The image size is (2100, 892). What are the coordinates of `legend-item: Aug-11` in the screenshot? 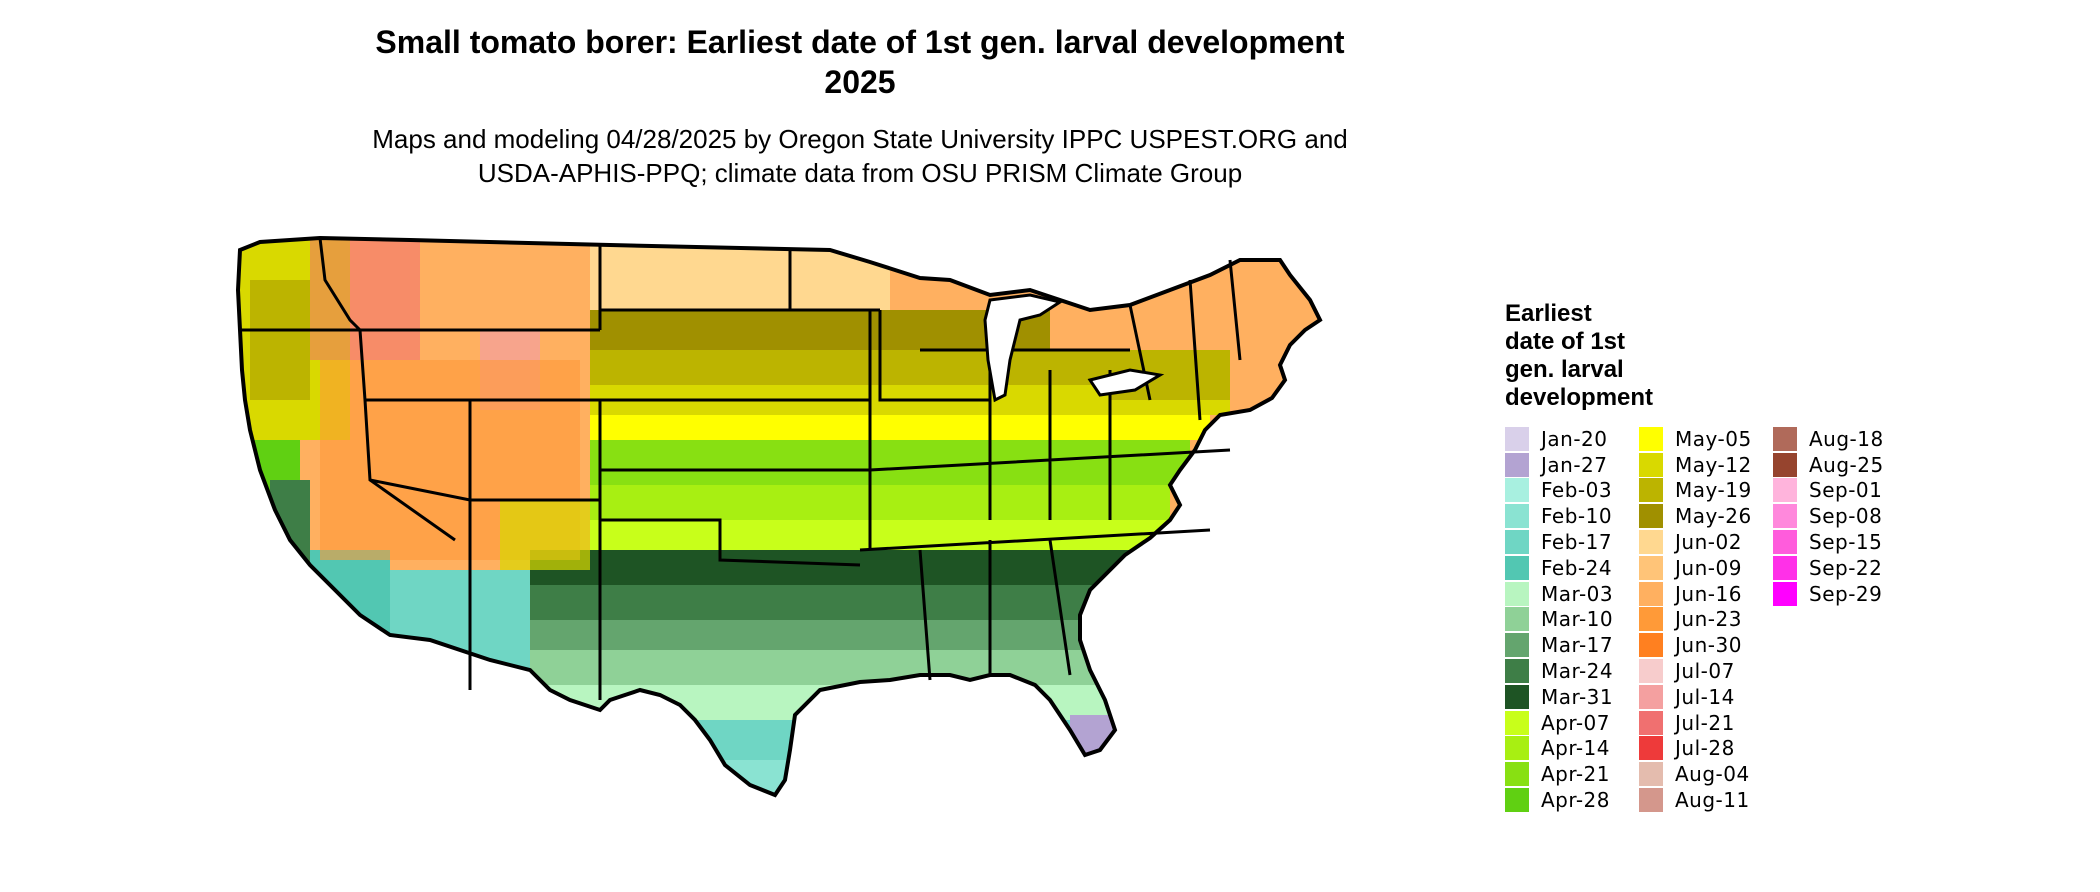 It's located at (1700, 800).